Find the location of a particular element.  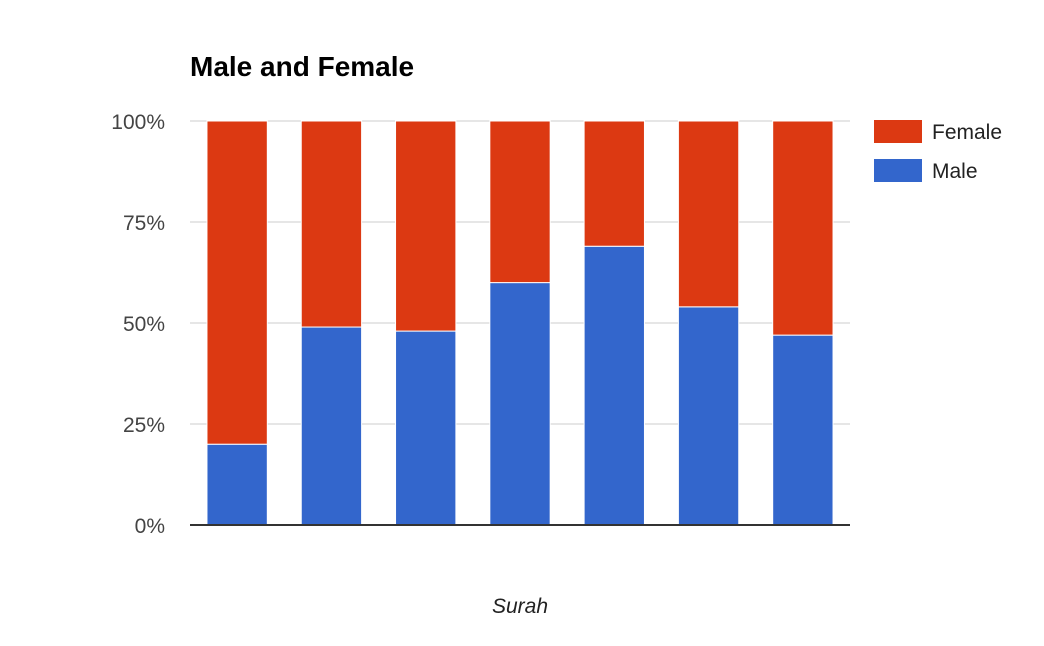

y-tick-label: 100% is located at coordinates (138, 122).